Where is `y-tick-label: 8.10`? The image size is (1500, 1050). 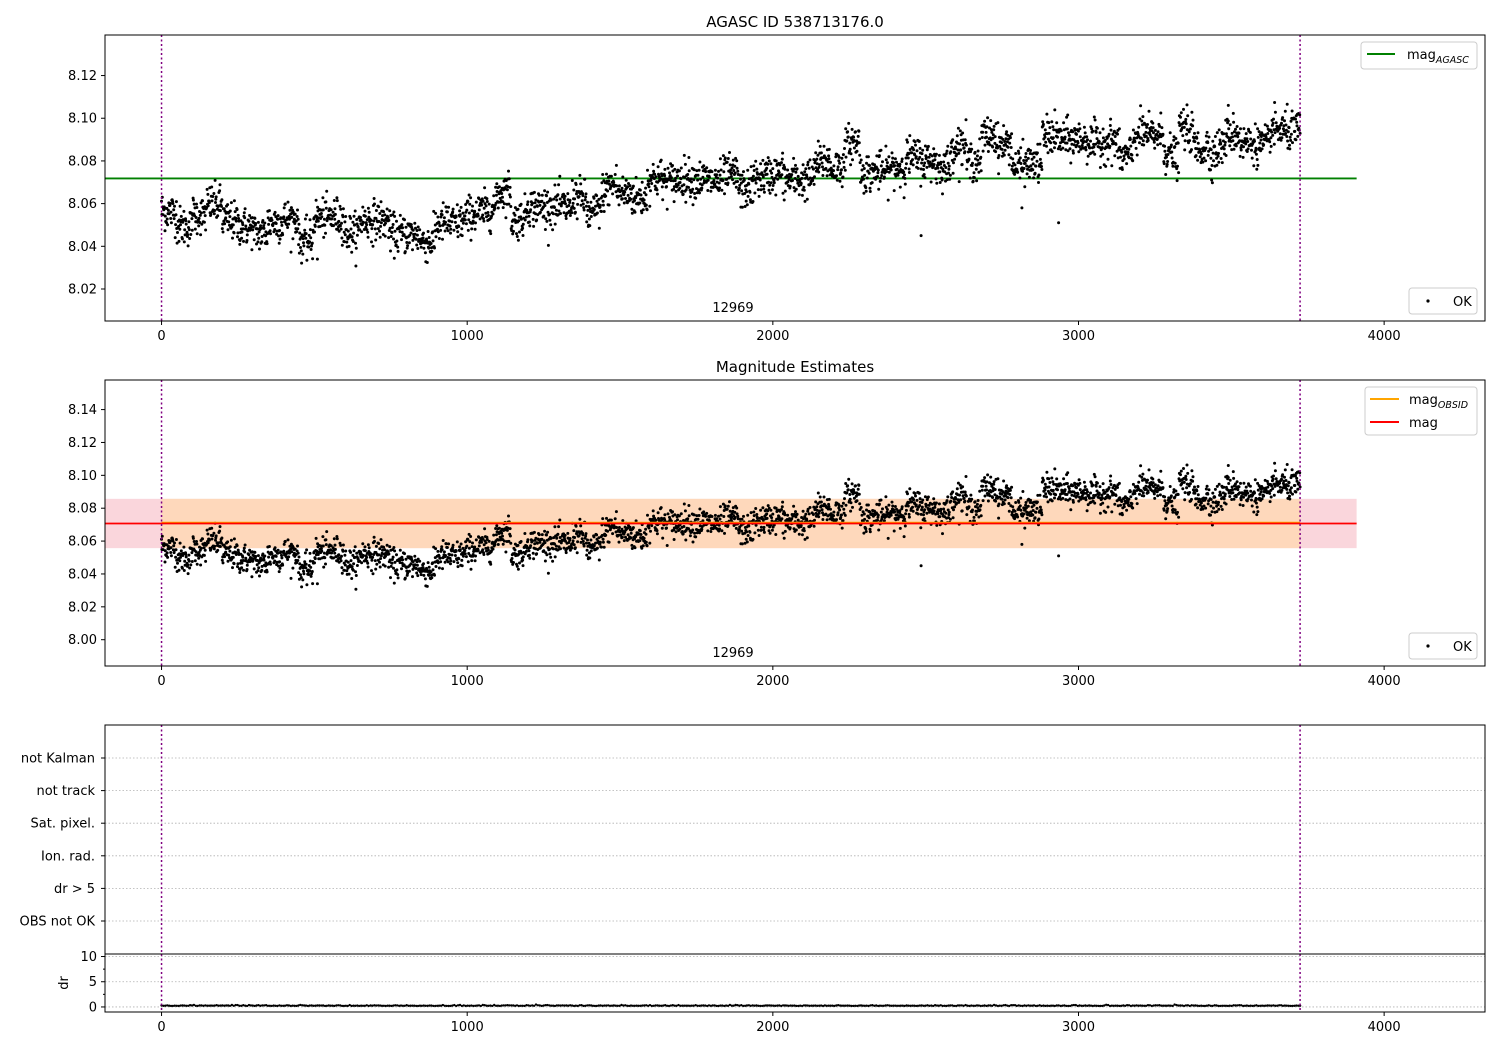 y-tick-label: 8.10 is located at coordinates (82, 119).